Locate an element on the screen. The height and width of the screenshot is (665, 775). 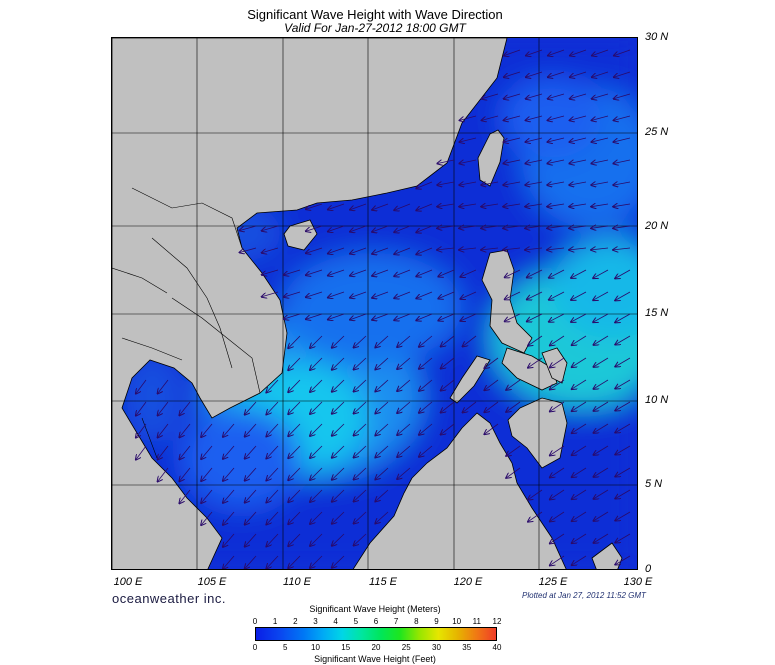
colorbar is located at coordinates (376, 634).